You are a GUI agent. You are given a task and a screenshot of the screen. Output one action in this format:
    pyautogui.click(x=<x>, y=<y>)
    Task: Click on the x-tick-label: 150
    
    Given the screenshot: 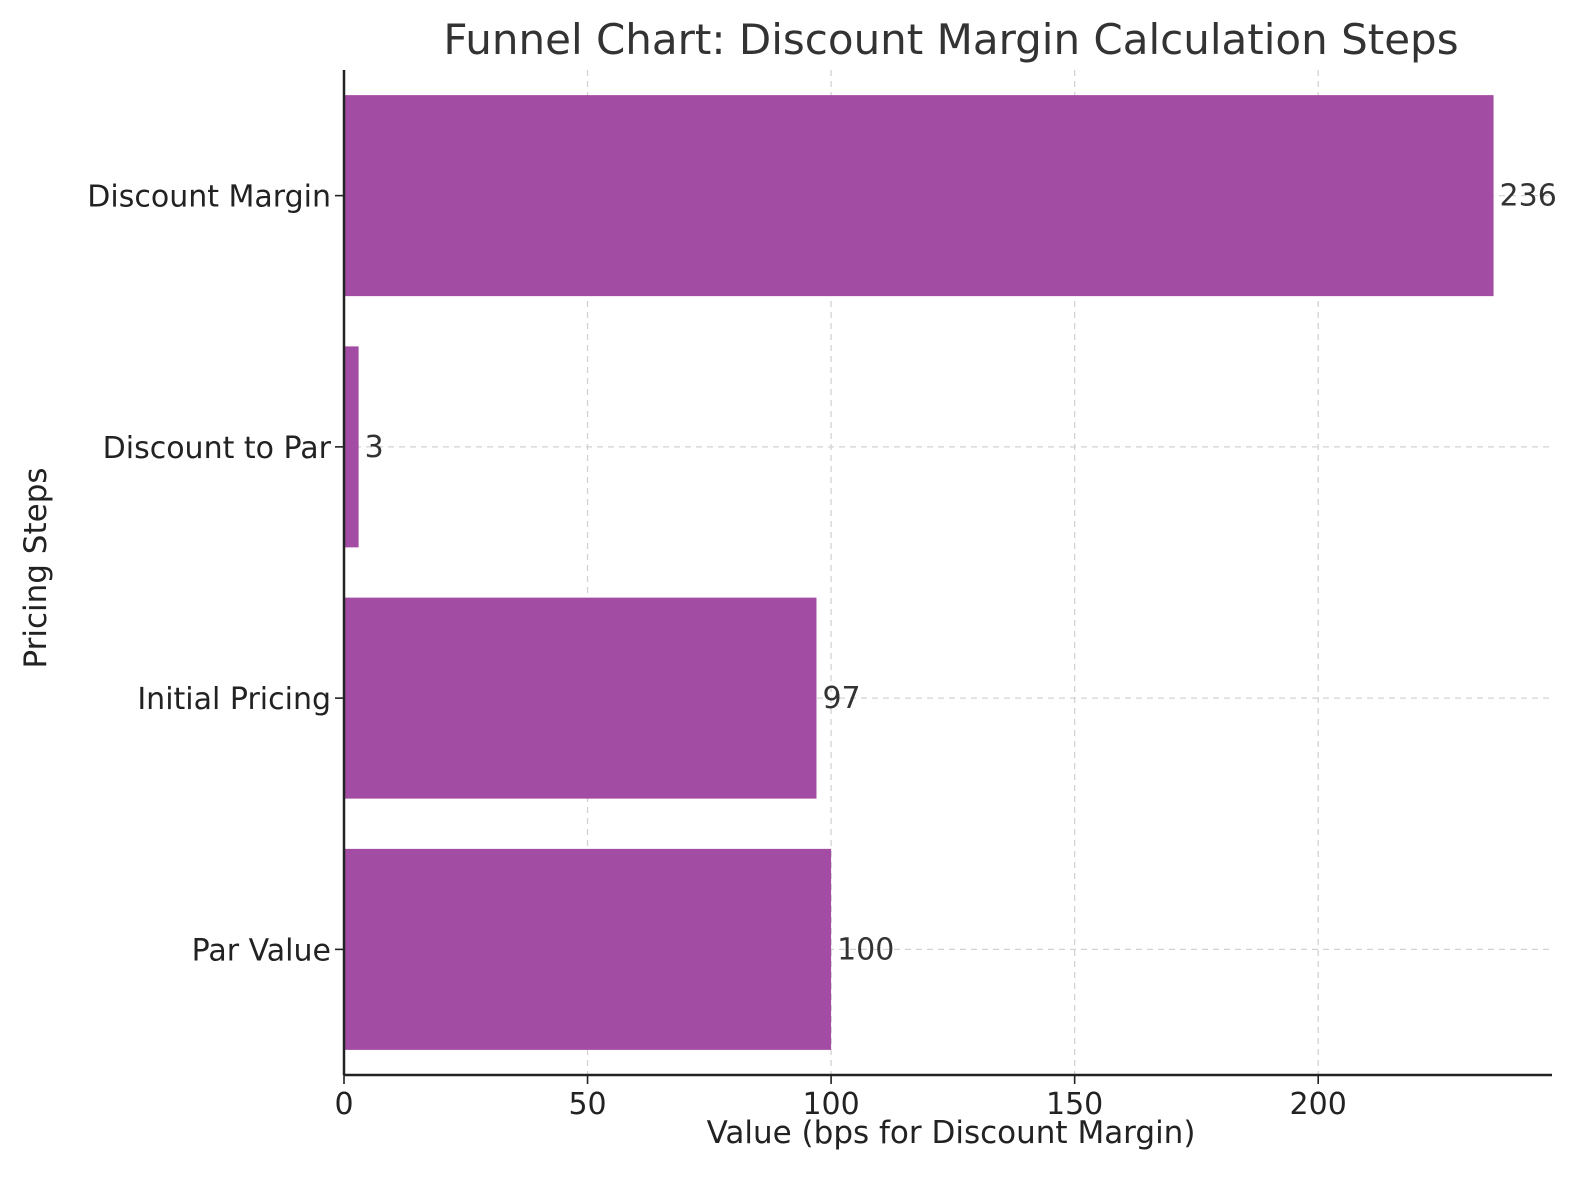 What is the action you would take?
    pyautogui.click(x=1074, y=1104)
    